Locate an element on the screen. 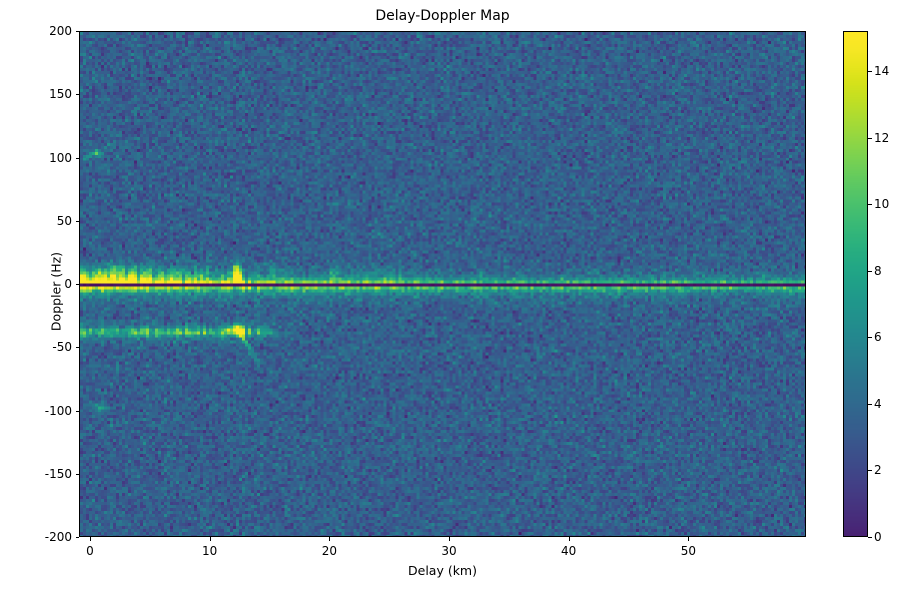 This screenshot has height=590, width=907. x-tick-label: 50 is located at coordinates (688, 551).